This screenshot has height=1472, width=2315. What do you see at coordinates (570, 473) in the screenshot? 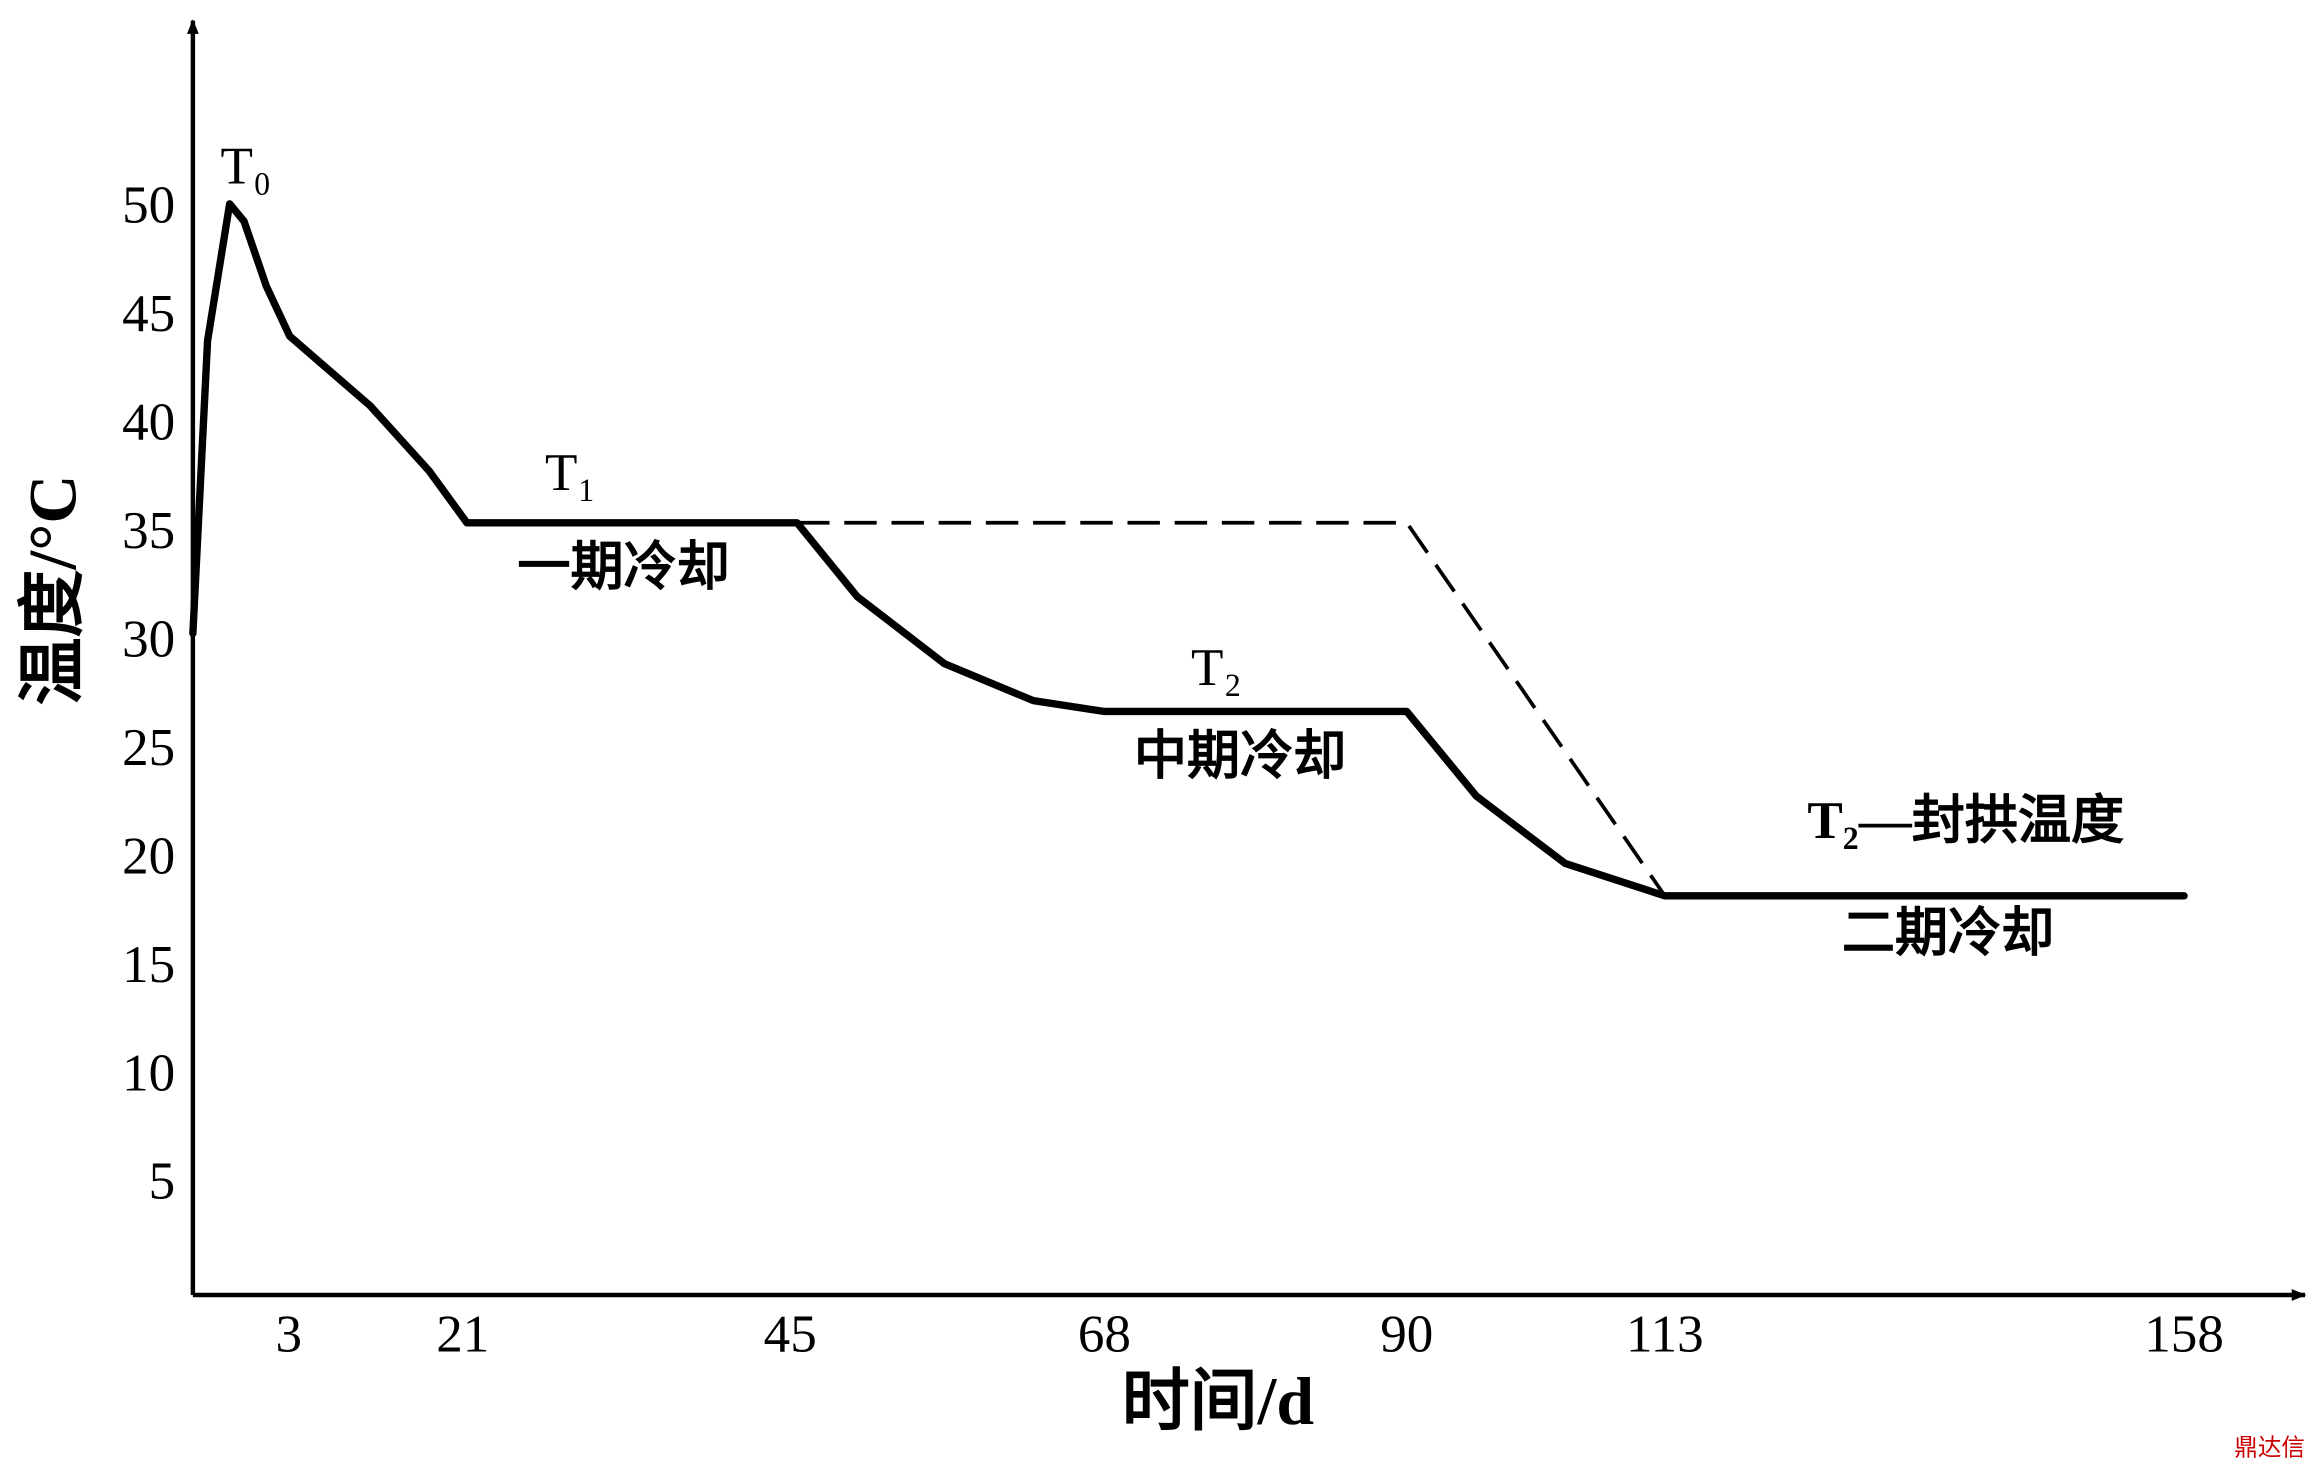
I see `annotation: T₁` at bounding box center [570, 473].